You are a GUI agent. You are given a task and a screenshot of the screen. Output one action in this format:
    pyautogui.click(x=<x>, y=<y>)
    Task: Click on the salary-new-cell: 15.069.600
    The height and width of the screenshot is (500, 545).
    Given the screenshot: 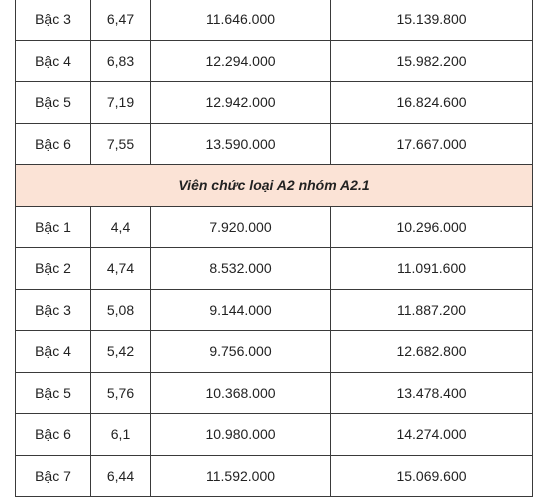 What is the action you would take?
    pyautogui.click(x=431, y=475)
    